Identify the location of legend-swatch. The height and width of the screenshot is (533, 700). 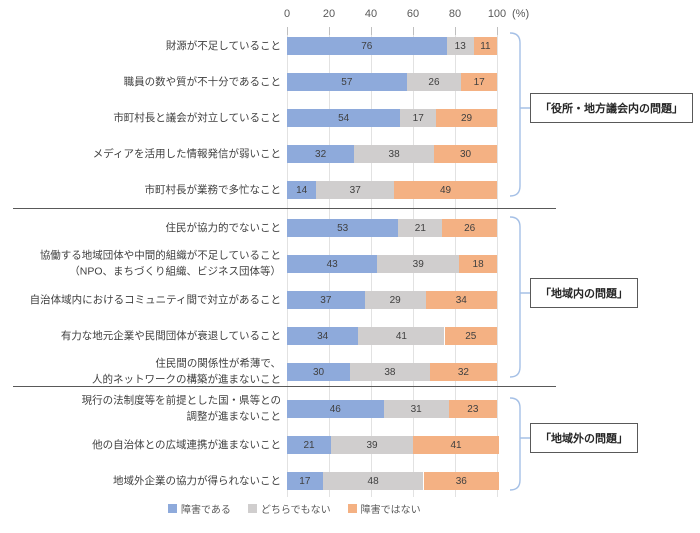
(172, 508).